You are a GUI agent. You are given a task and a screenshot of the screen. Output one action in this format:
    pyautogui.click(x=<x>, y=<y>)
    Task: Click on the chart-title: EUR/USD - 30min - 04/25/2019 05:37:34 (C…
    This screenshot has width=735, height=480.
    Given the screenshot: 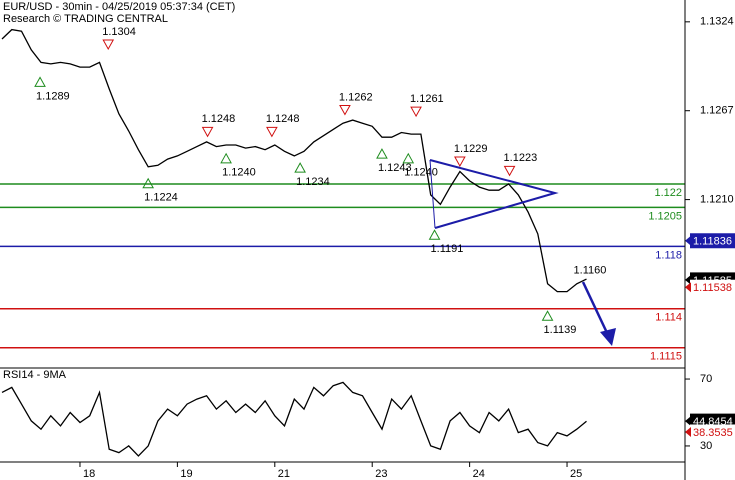 What is the action you would take?
    pyautogui.click(x=119, y=7)
    